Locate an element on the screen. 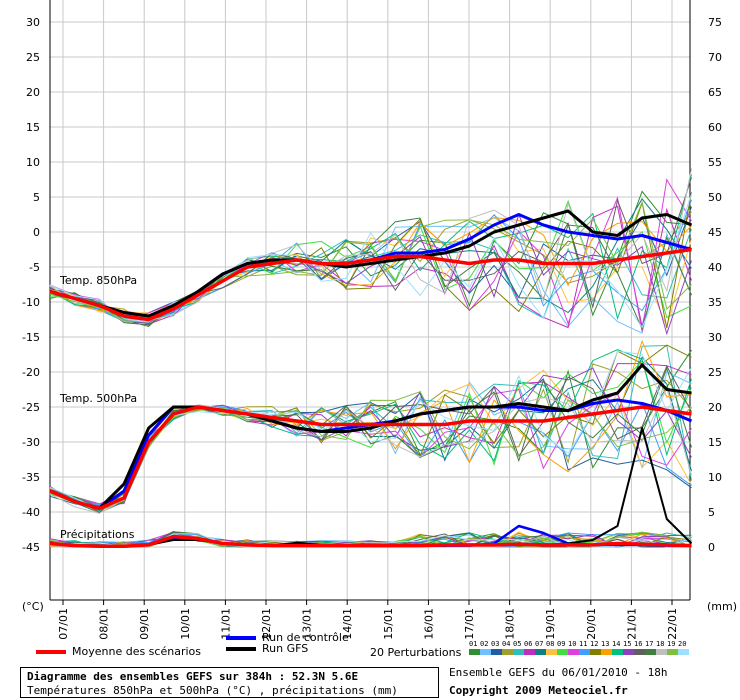 The height and width of the screenshot is (700, 740). legend-gfs: Run GFS is located at coordinates (267, 648).